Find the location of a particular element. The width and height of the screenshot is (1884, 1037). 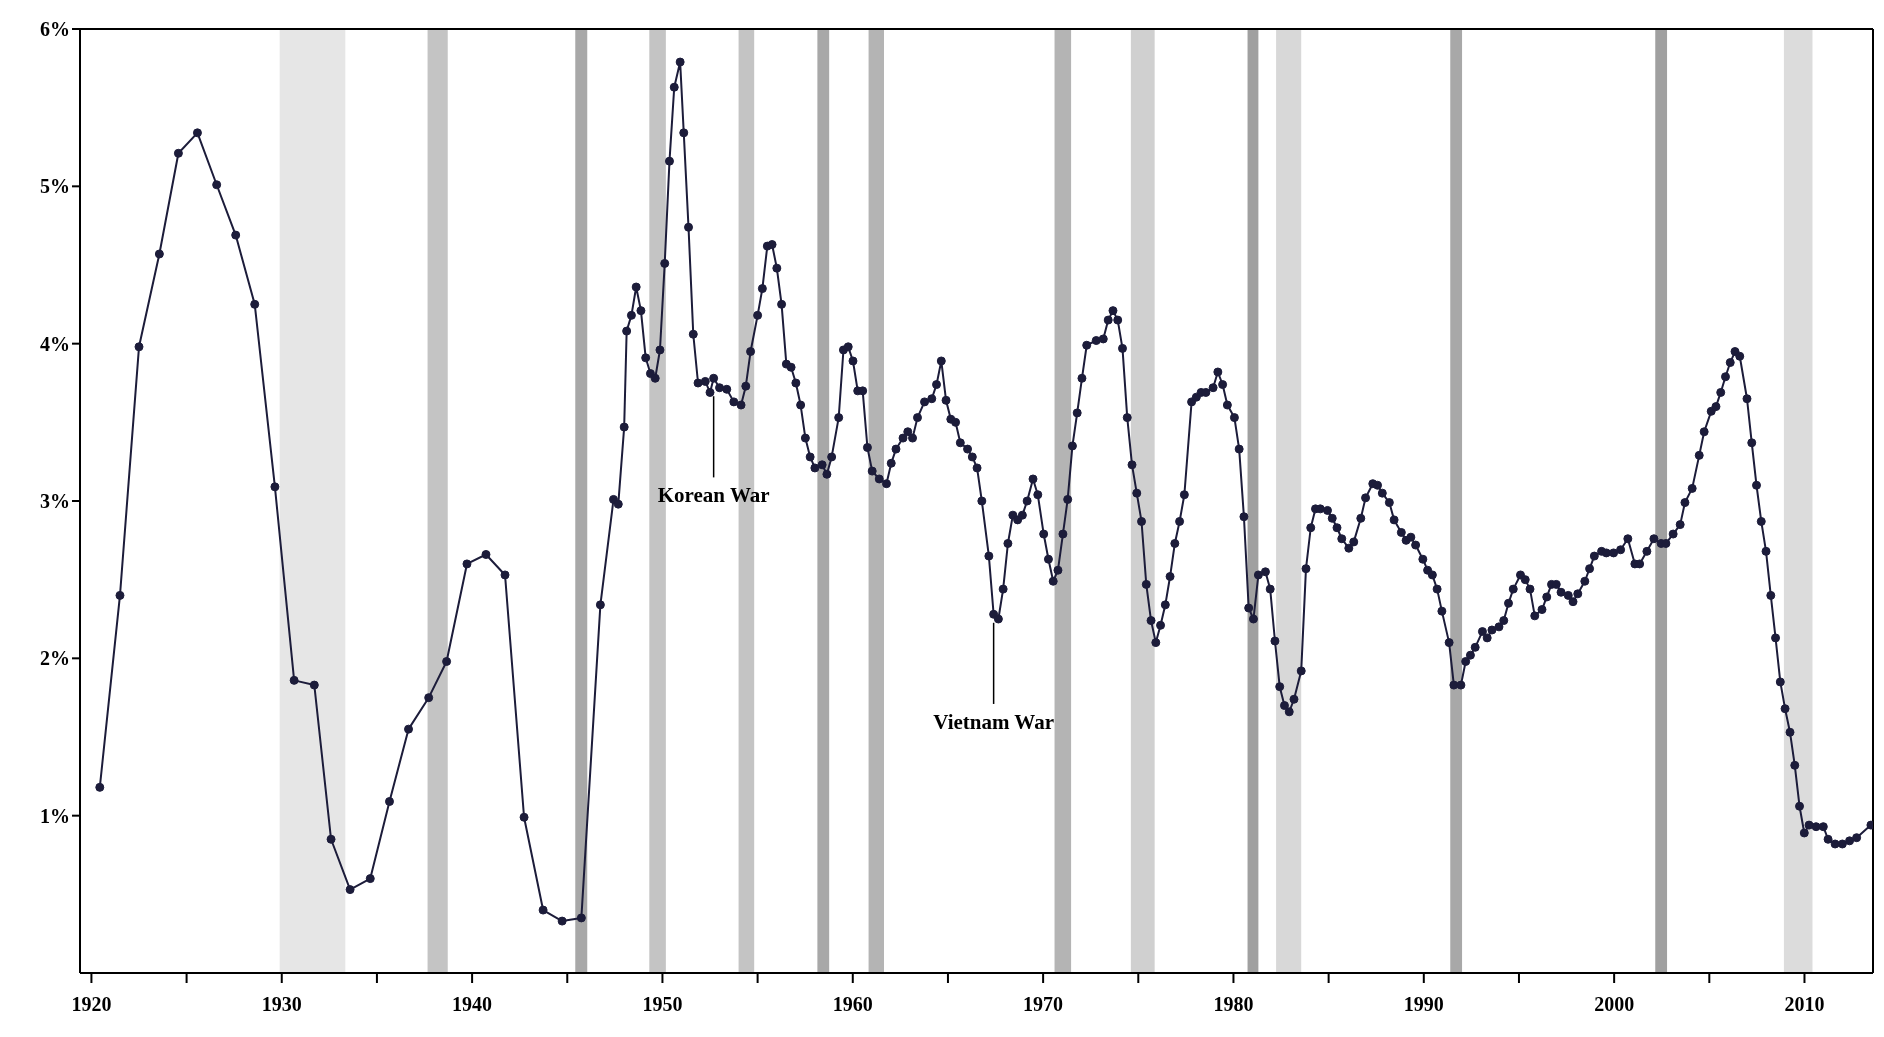

y-tick-label: 6% is located at coordinates (55, 29).